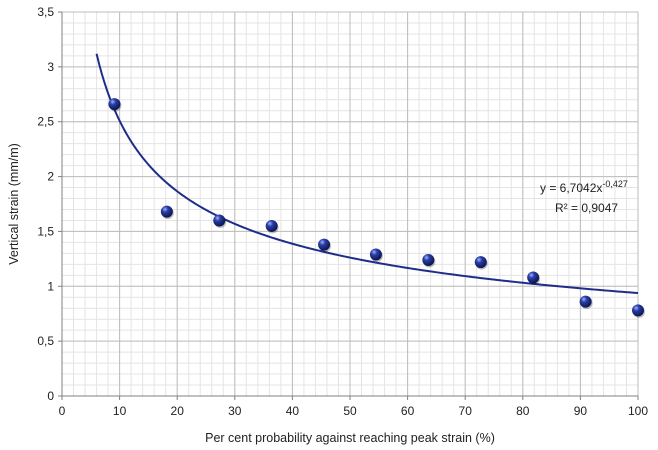 Image resolution: width=658 pixels, height=450 pixels. Describe the element at coordinates (638, 411) in the screenshot. I see `x-tick-label: 100` at that location.